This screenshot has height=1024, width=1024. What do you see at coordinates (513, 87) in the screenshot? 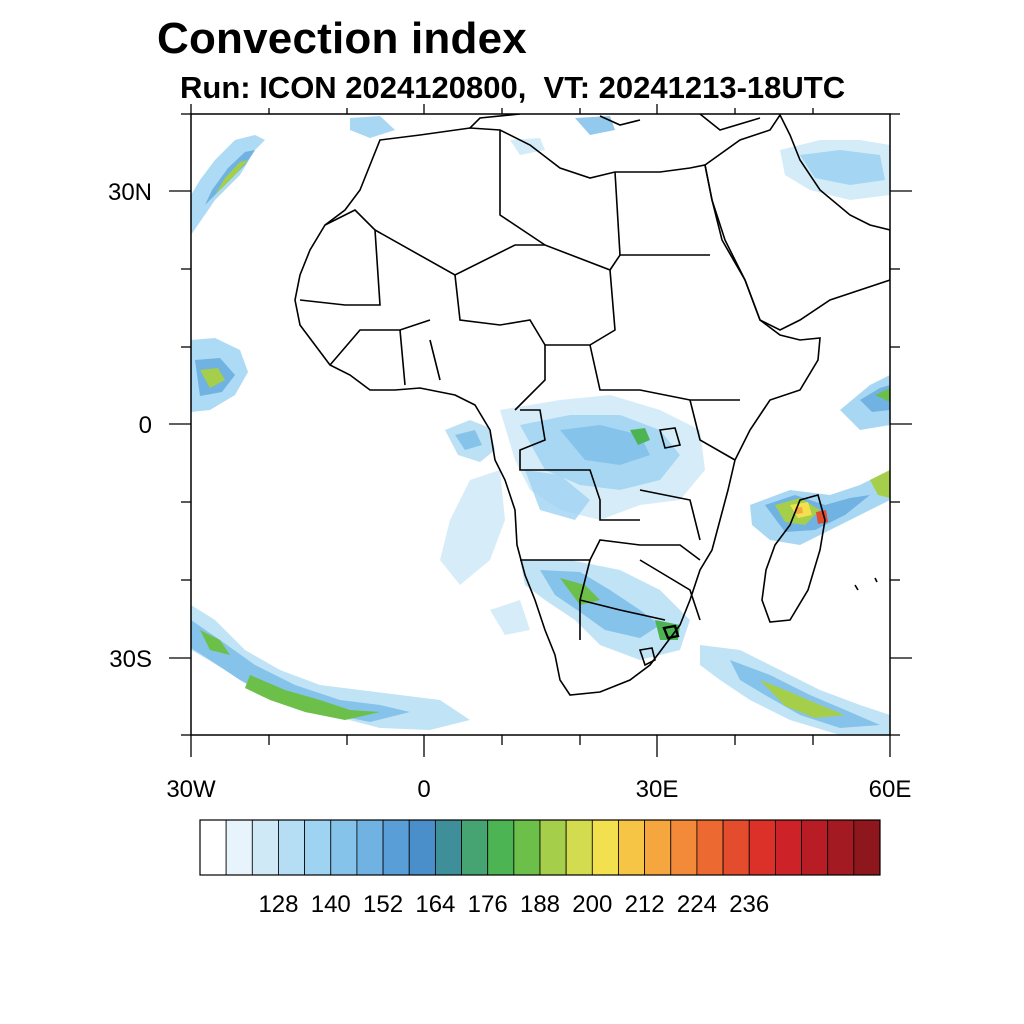
I see `chart-subtitle: Run: ICON 2024120800, VT: 20241213-18UTC` at bounding box center [513, 87].